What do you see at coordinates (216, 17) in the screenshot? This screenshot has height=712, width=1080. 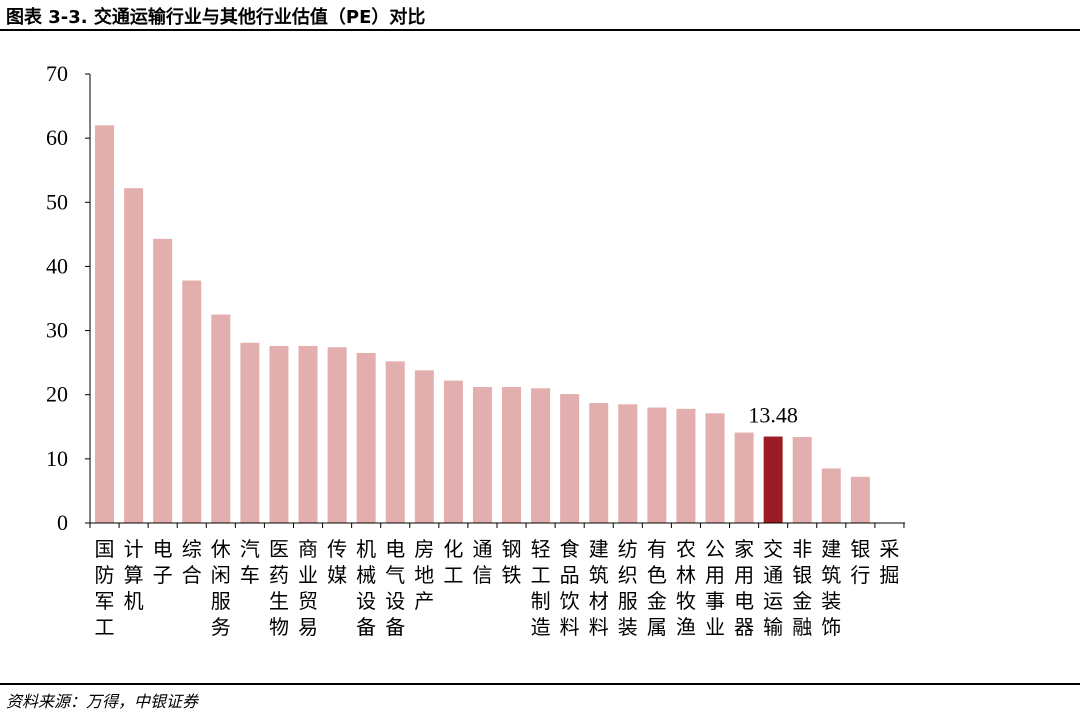 I see `figure-title: 图表 3-3. 交通运输行业与其他行业估值（PE）对比` at bounding box center [216, 17].